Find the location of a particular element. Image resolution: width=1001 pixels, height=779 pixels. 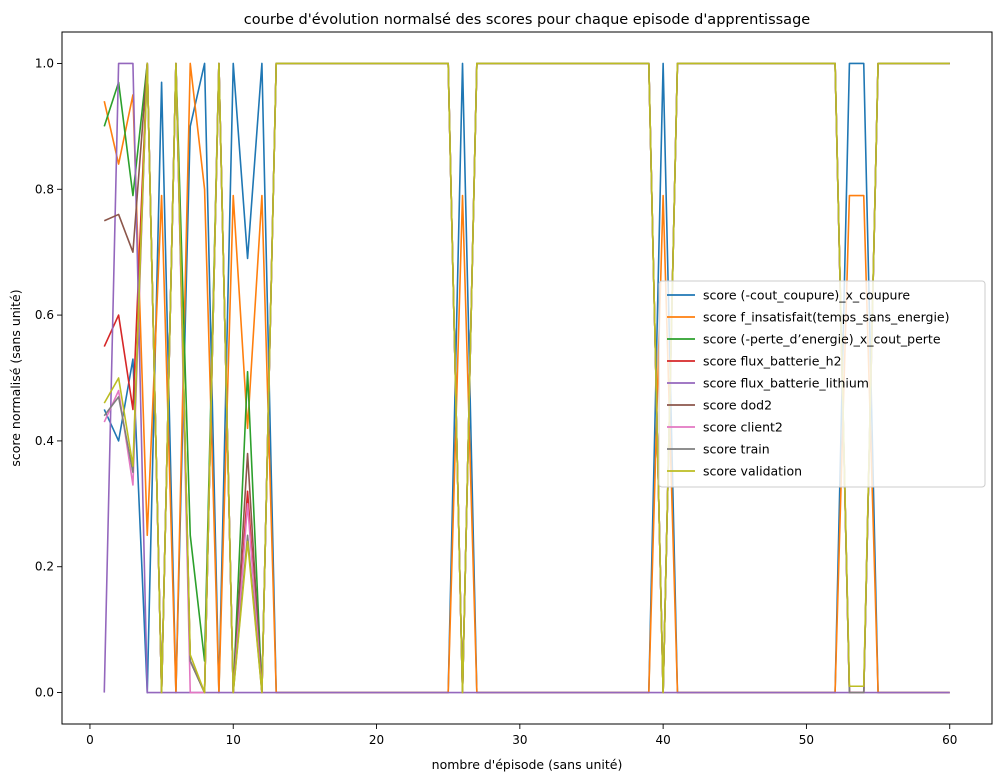

legend-entry: score (-cout_coupure)_x_coupure is located at coordinates (806, 295).